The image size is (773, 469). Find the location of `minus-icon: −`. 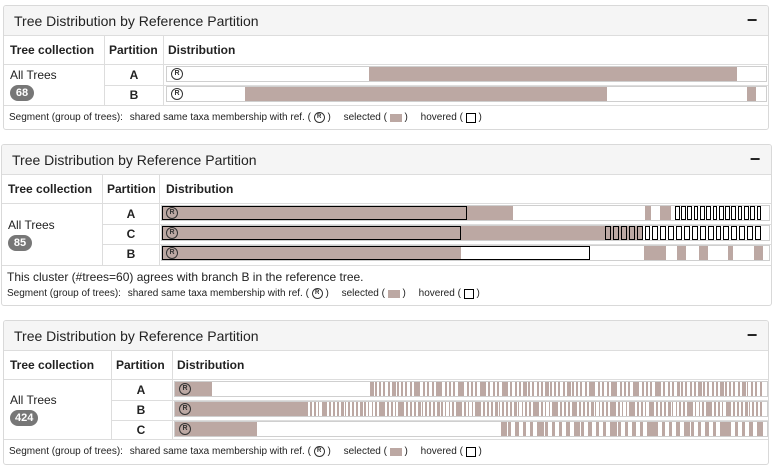

minus-icon: − is located at coordinates (755, 159).